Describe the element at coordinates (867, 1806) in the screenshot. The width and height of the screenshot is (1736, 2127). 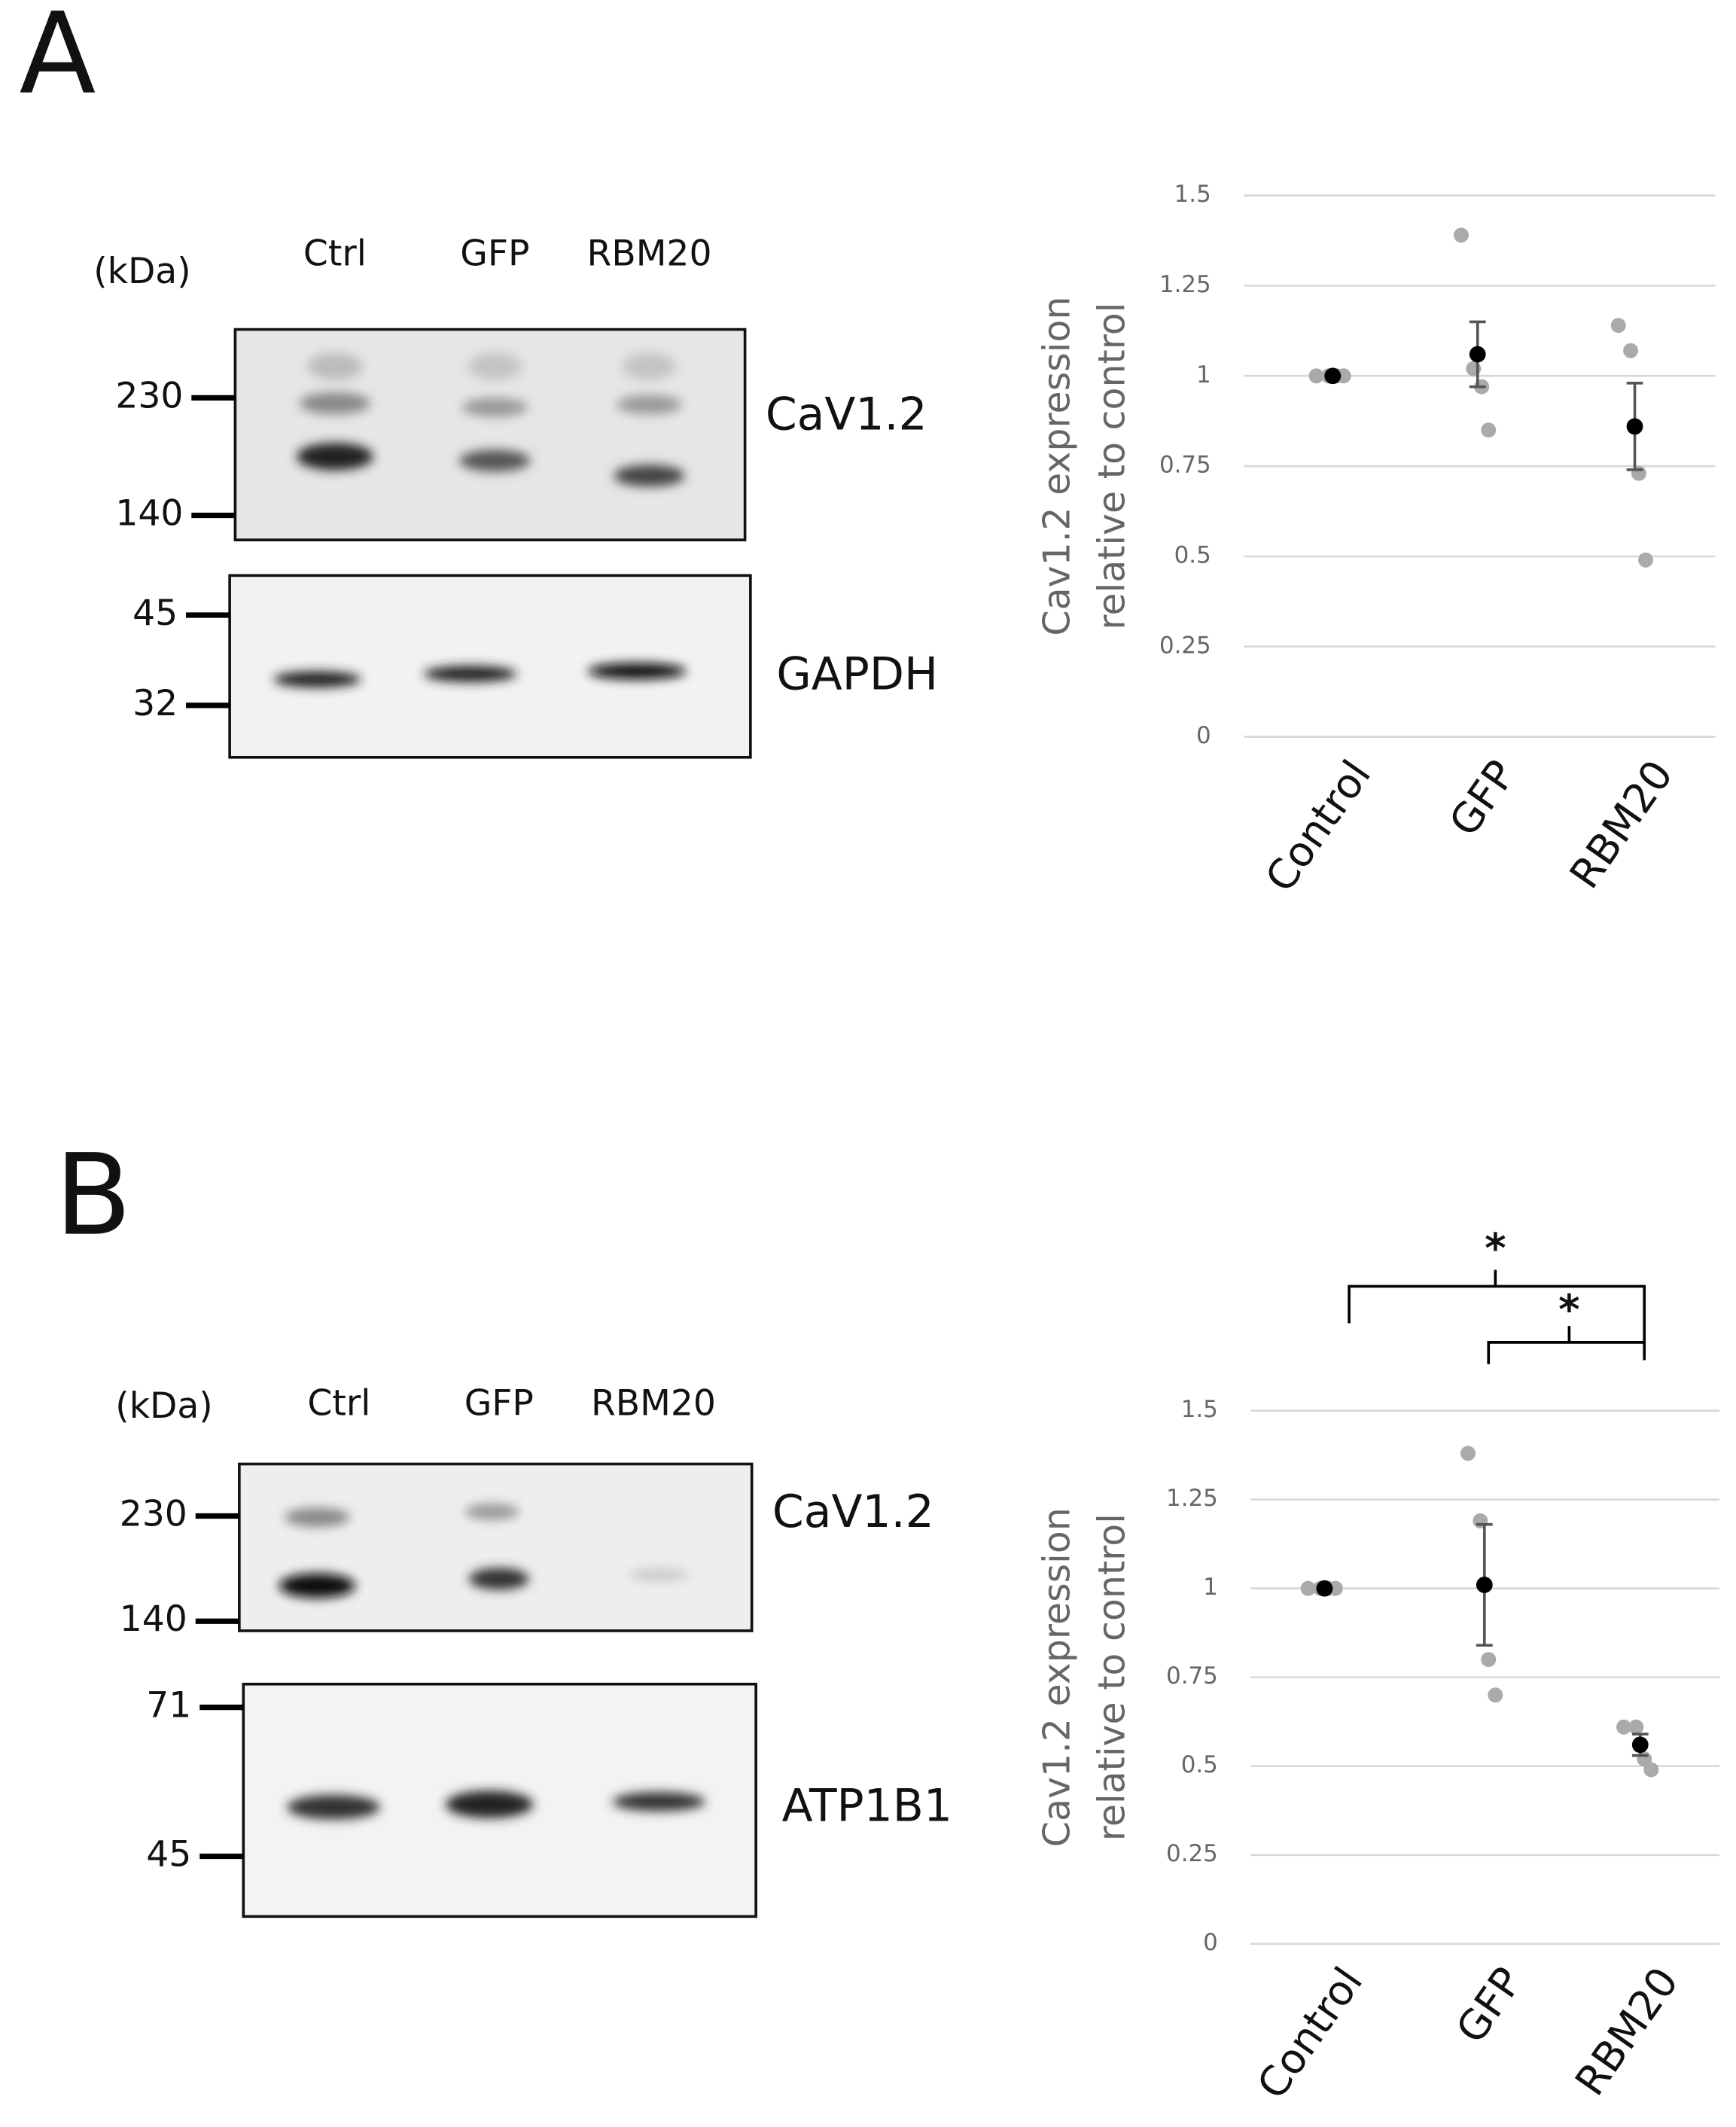
I see `blot-name: ATP1B1` at that location.